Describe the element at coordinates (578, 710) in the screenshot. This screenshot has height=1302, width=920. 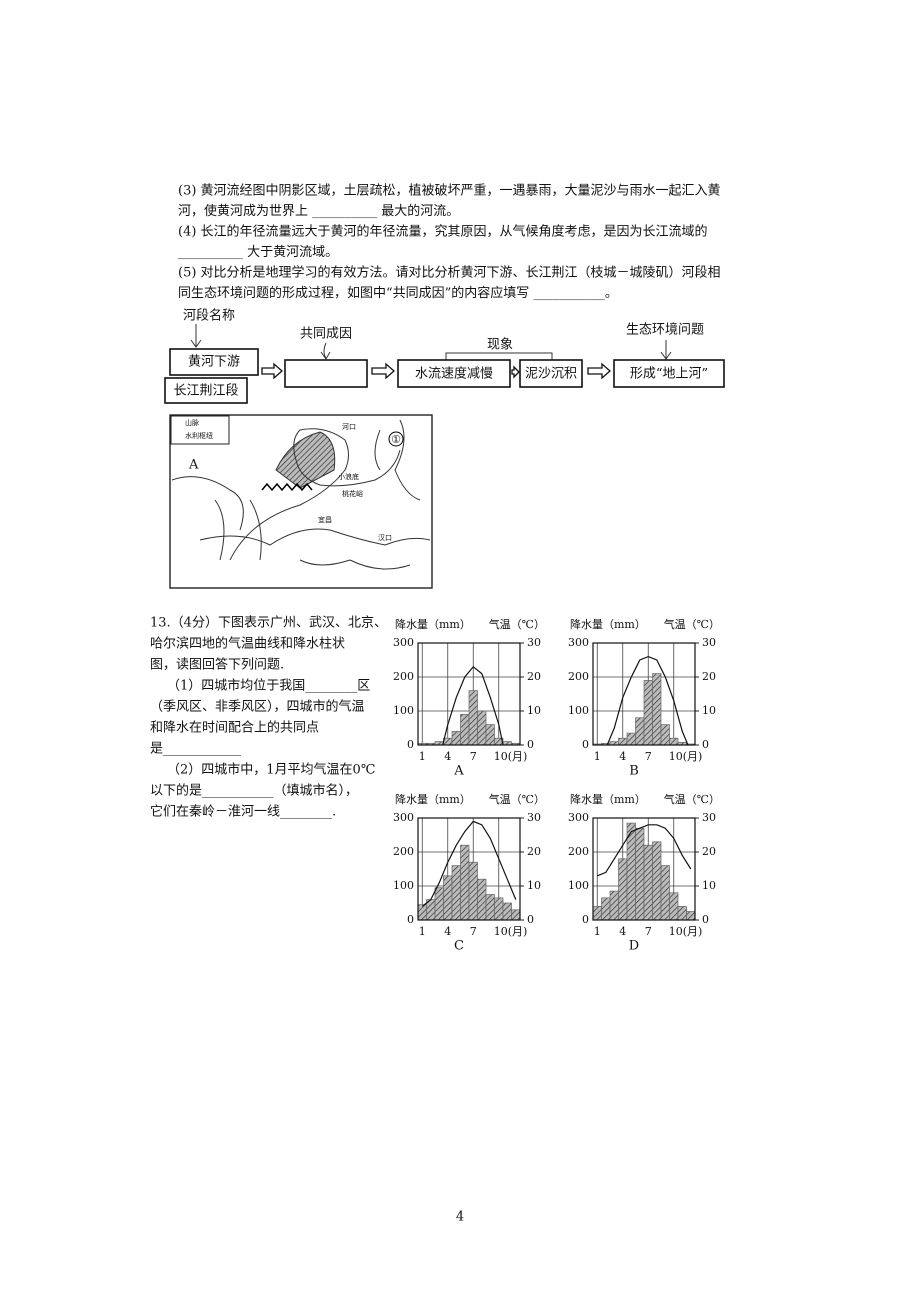
I see `y-tick-label: 100` at that location.